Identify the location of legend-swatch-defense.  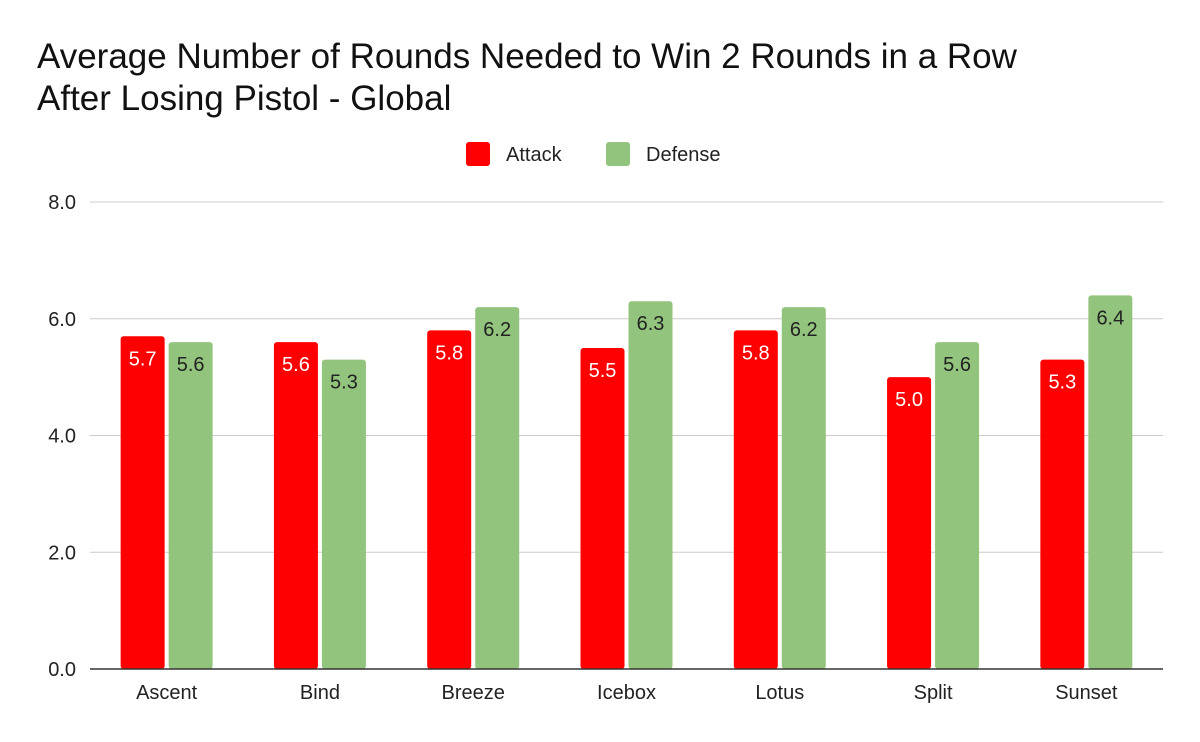
(618, 154).